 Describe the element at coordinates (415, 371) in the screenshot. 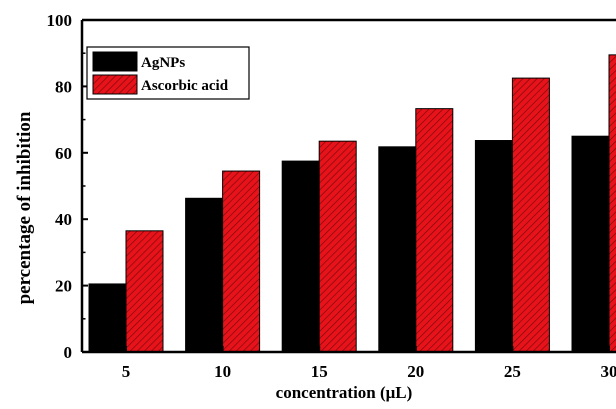

I see `x-tick-label: 20` at that location.